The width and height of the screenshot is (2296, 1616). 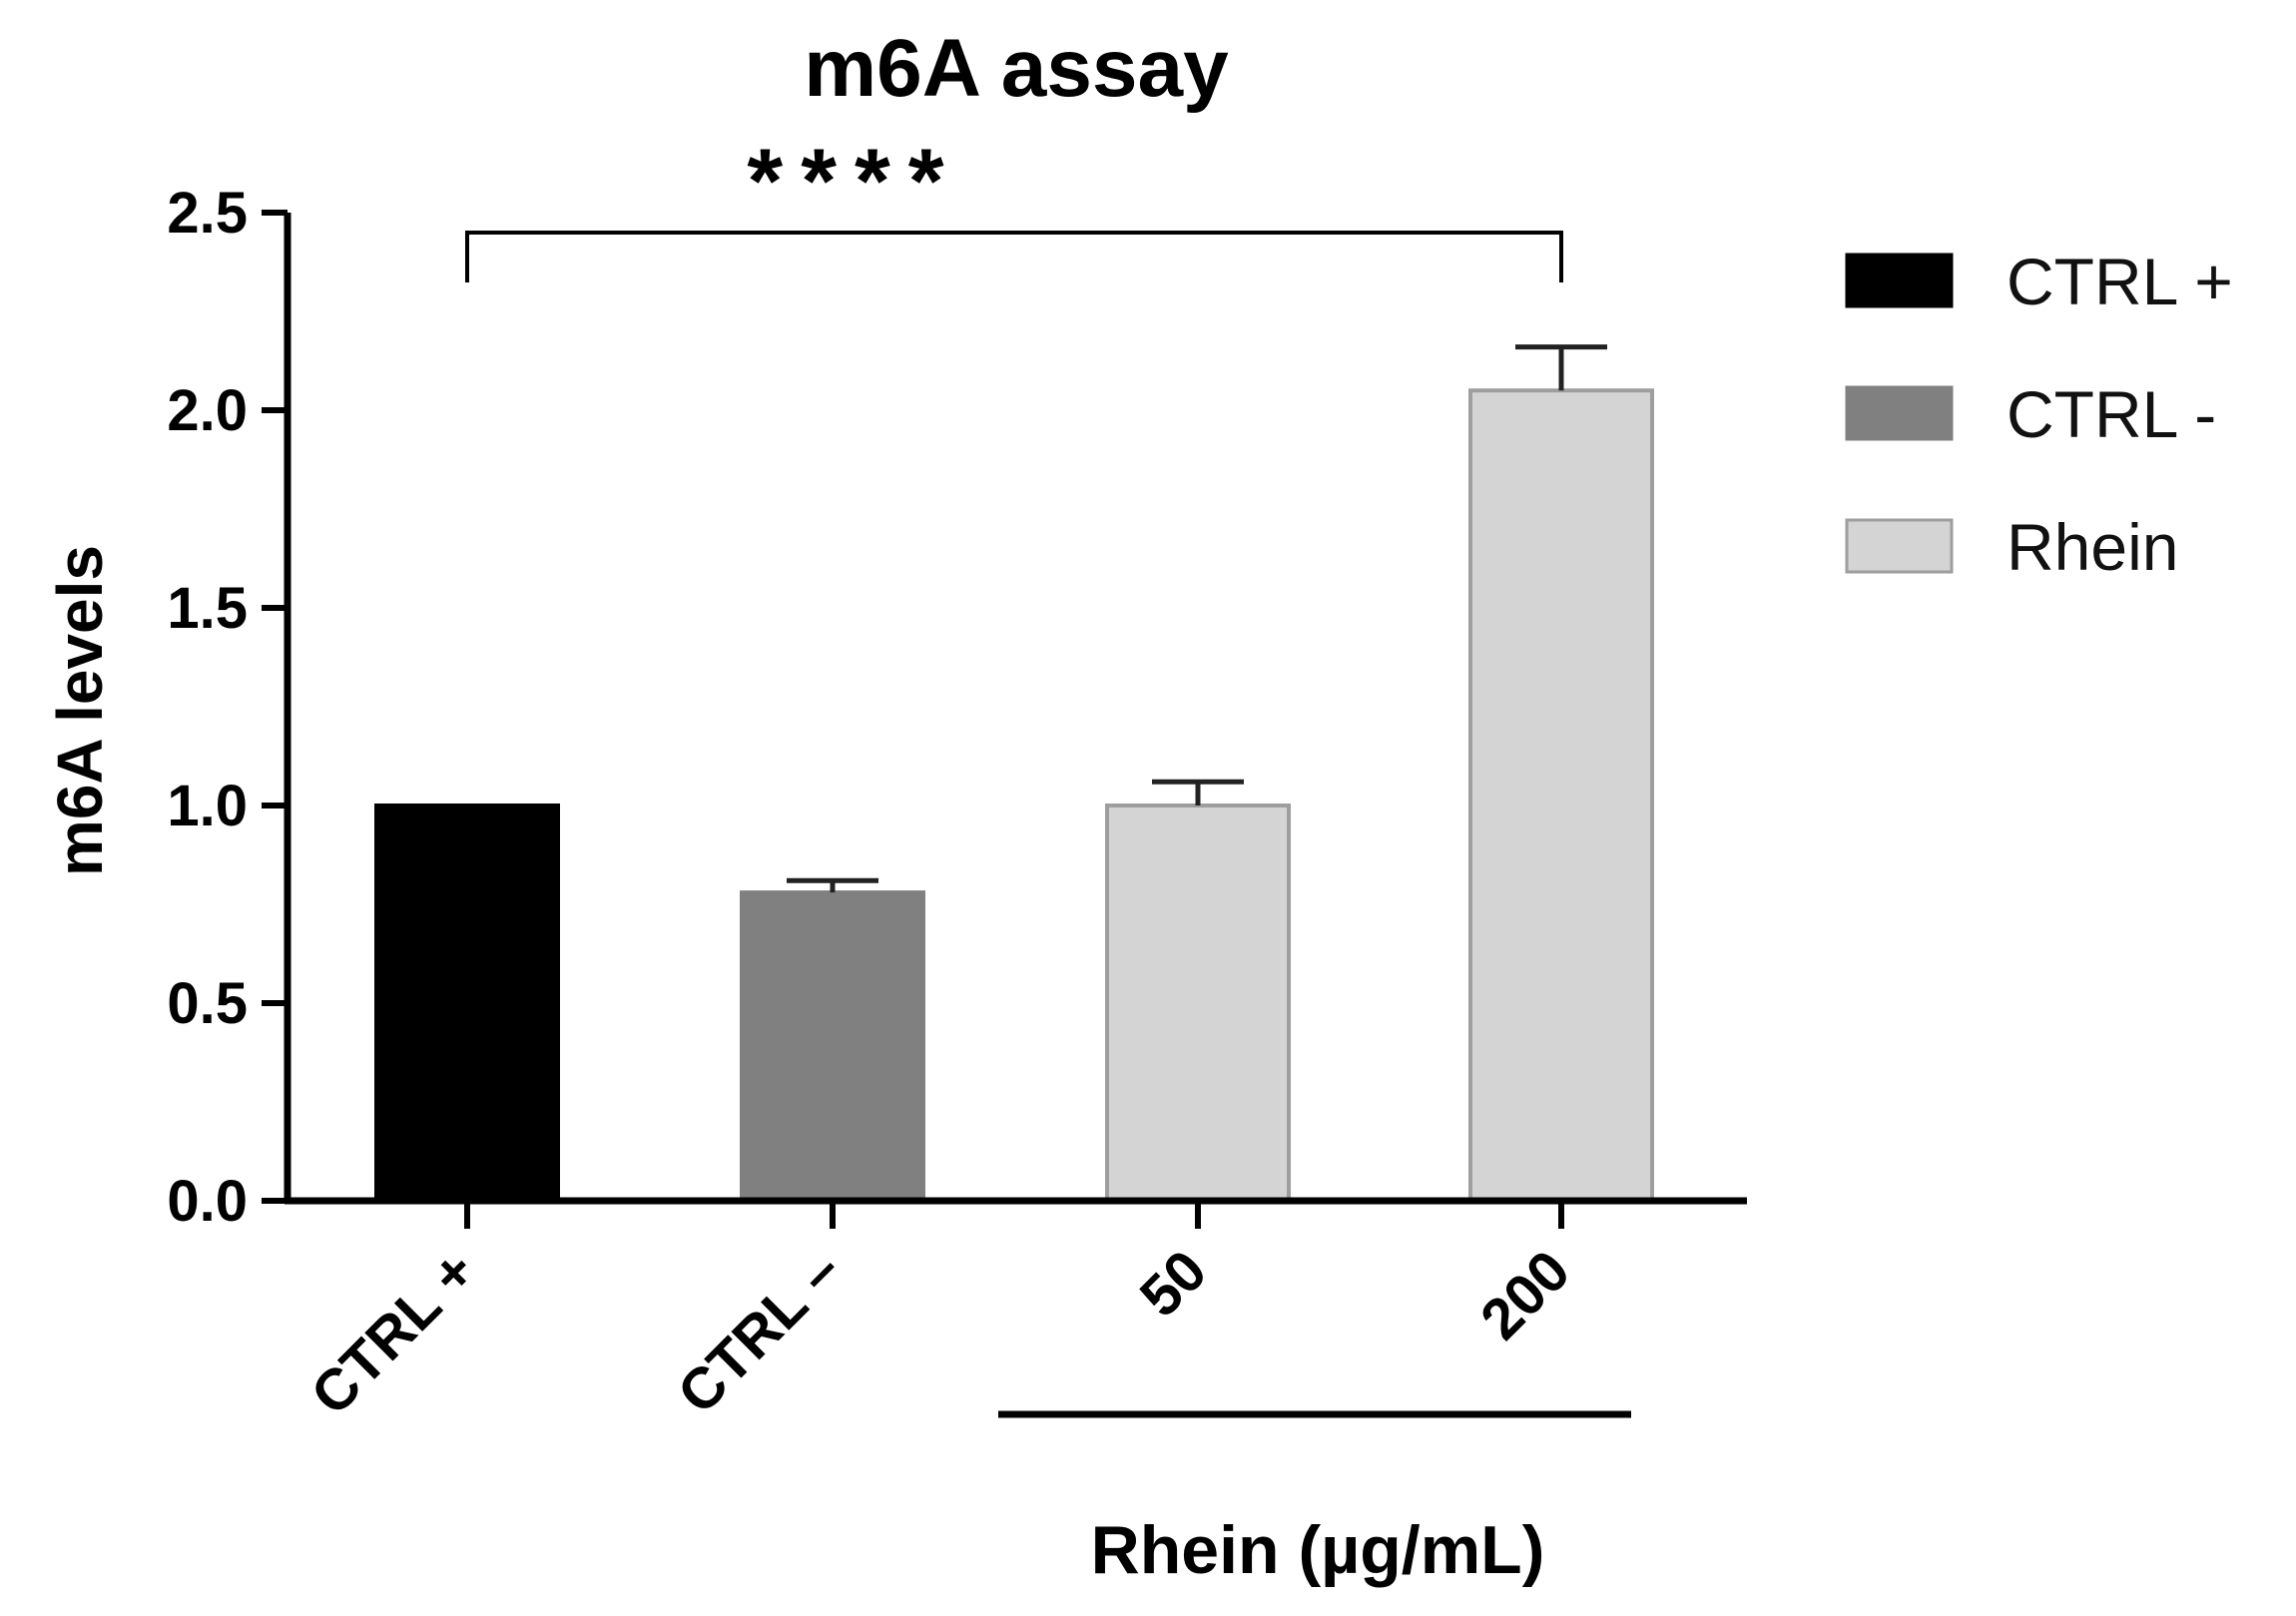 What do you see at coordinates (1525, 1294) in the screenshot?
I see `x-tick-label: 200` at bounding box center [1525, 1294].